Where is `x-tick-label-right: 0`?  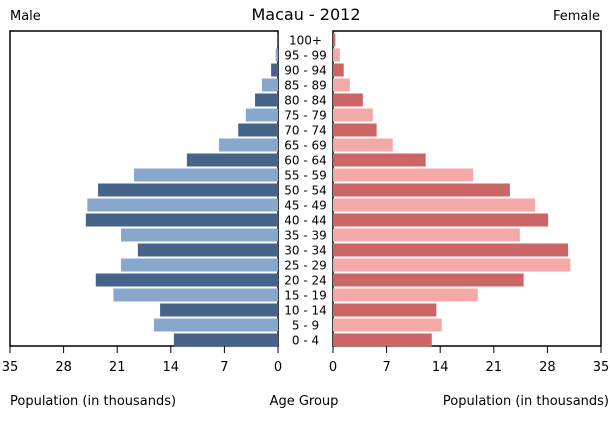 x-tick-label-right: 0 is located at coordinates (333, 367).